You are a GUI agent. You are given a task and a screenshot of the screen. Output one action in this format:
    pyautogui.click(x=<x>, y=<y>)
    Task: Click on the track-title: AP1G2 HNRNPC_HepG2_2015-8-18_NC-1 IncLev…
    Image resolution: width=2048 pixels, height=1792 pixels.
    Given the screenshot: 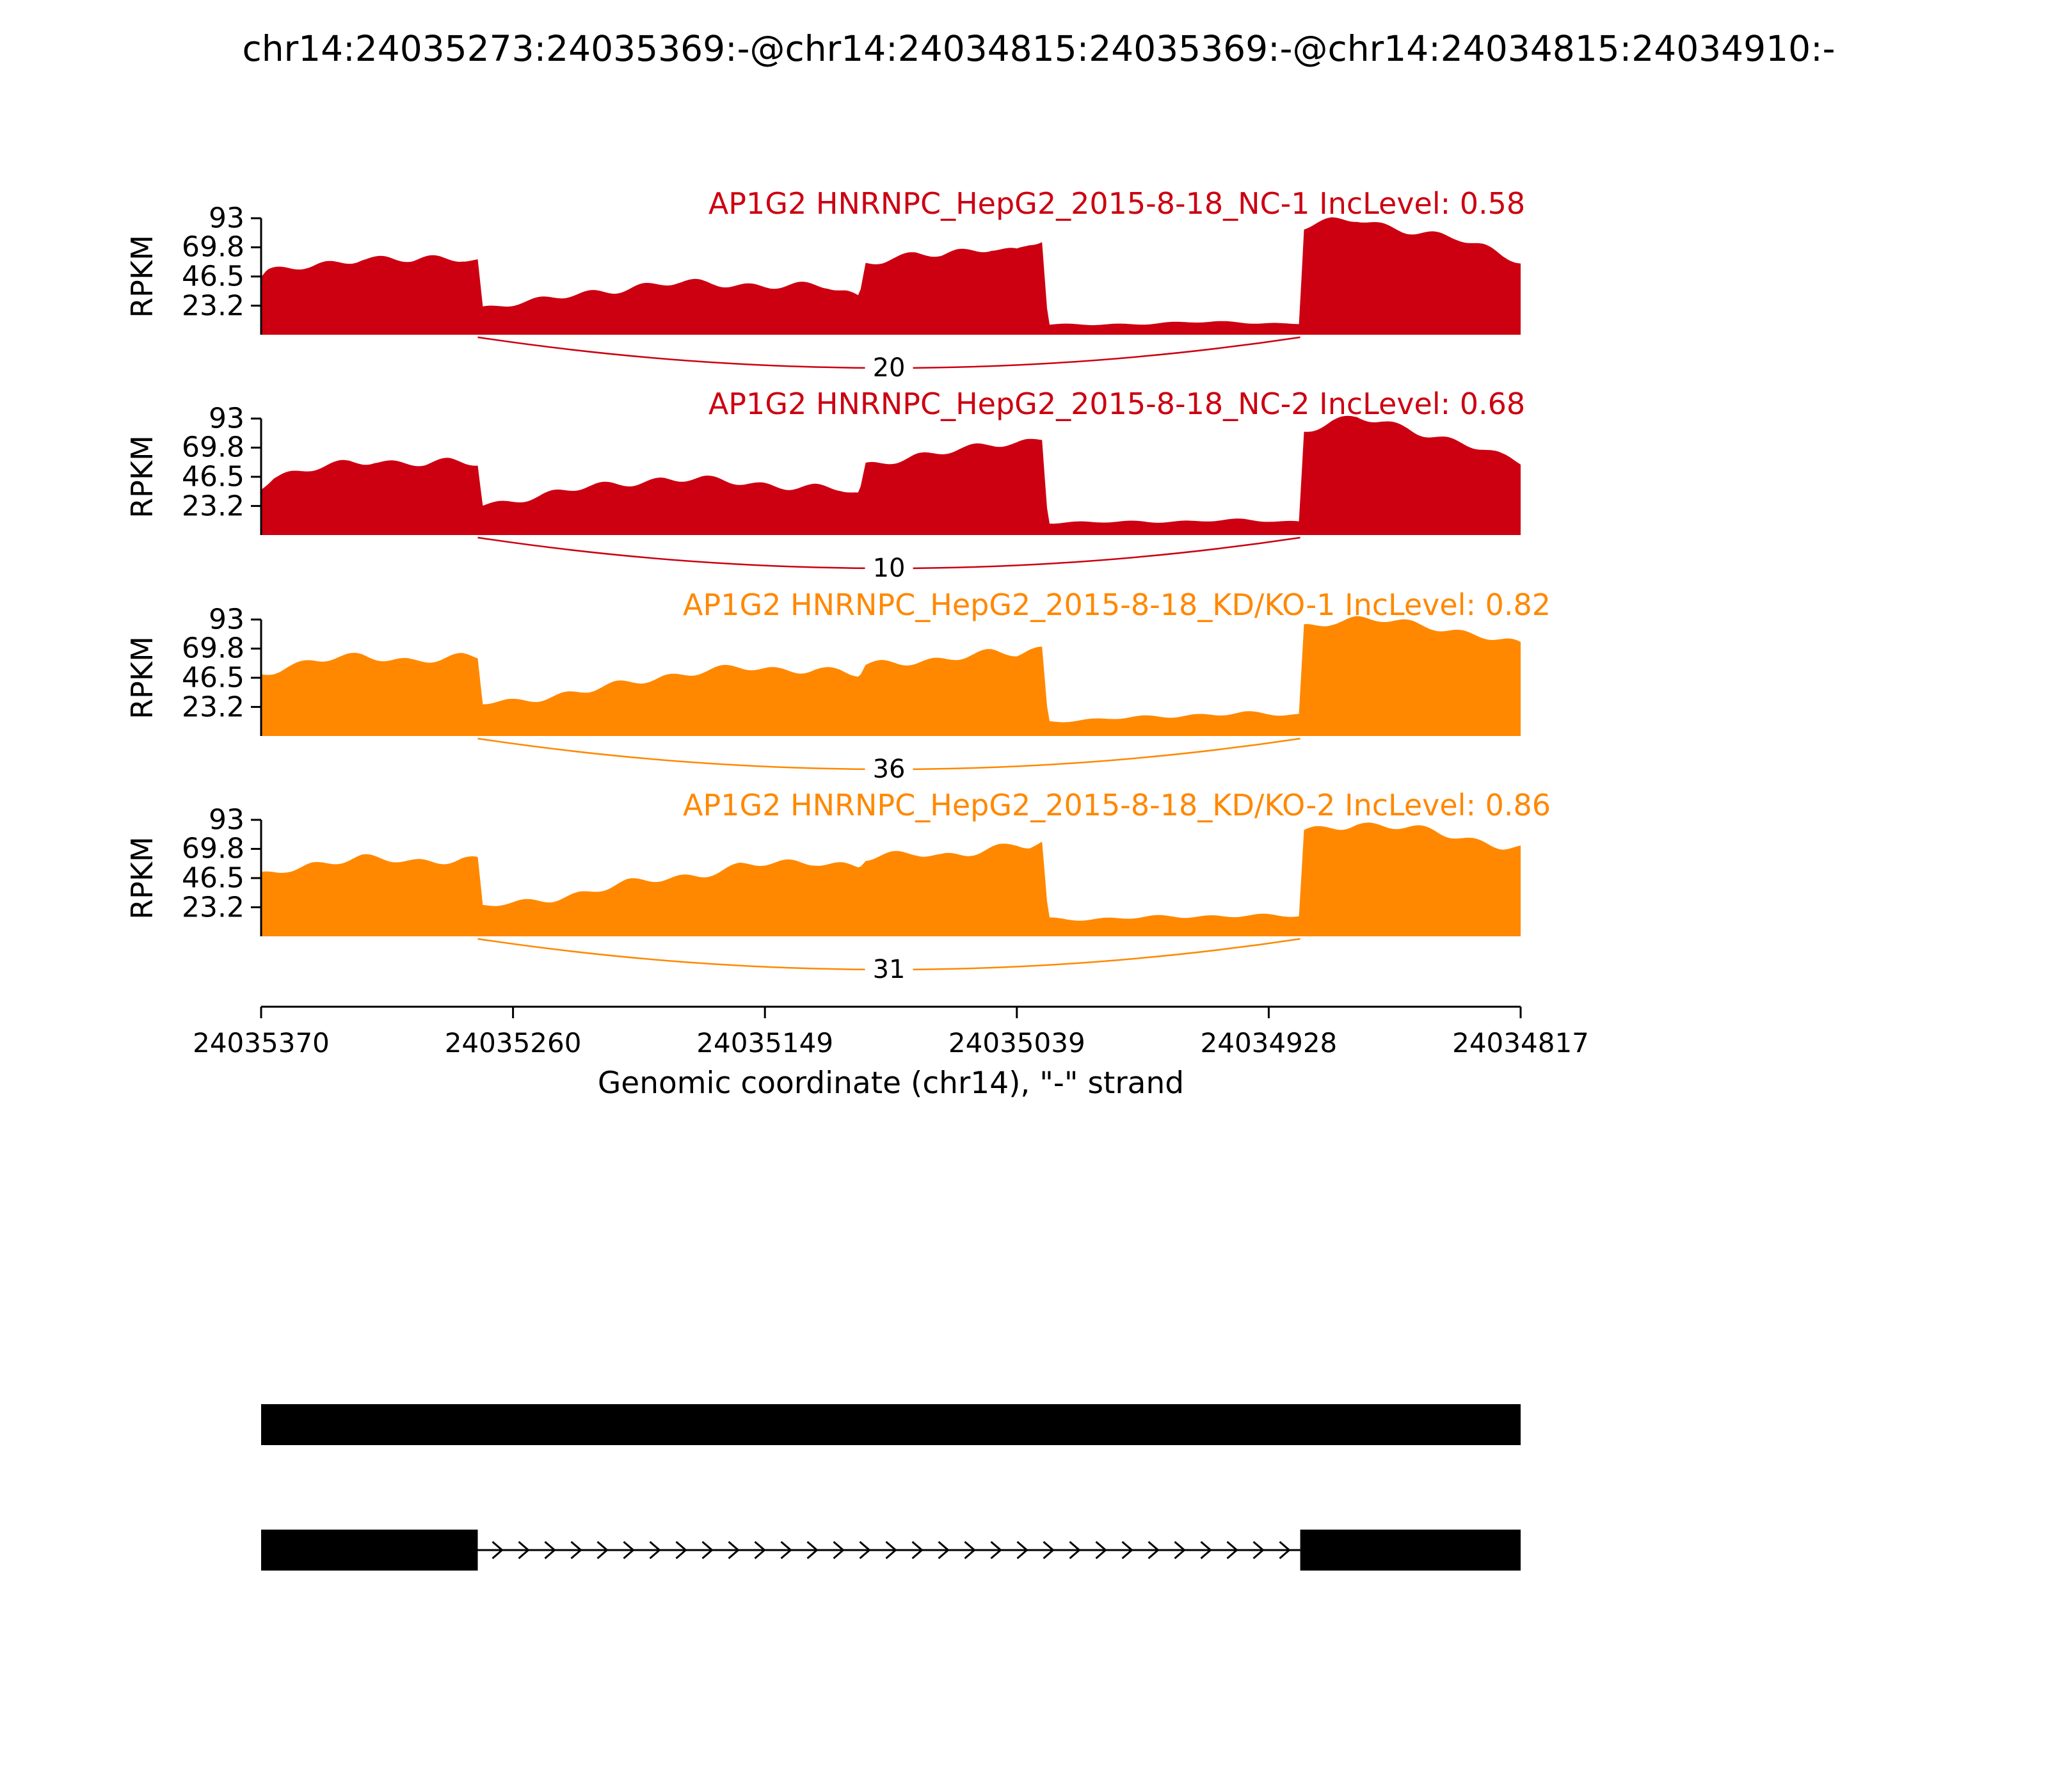 What is the action you would take?
    pyautogui.click(x=1117, y=203)
    